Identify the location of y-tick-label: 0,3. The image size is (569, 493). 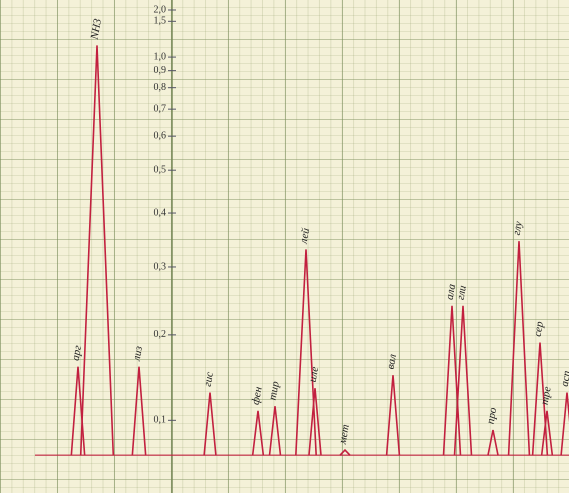
(160, 266).